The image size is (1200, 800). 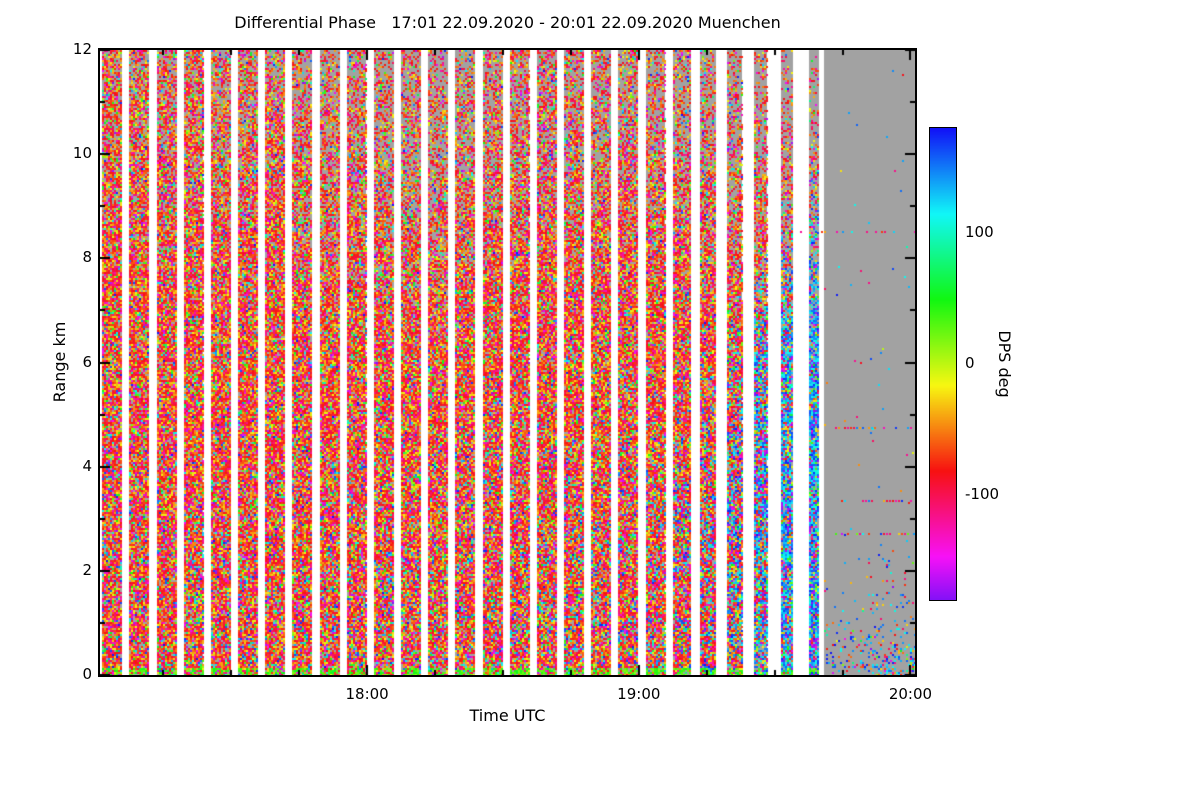 What do you see at coordinates (87, 465) in the screenshot?
I see `y-tick-label: 4` at bounding box center [87, 465].